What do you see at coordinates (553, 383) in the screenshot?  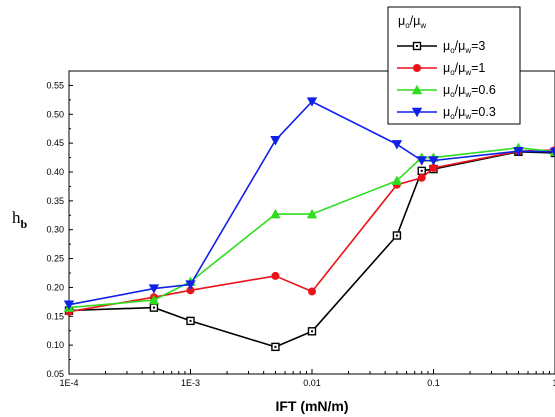 I see `x-tick-label: 1` at bounding box center [553, 383].